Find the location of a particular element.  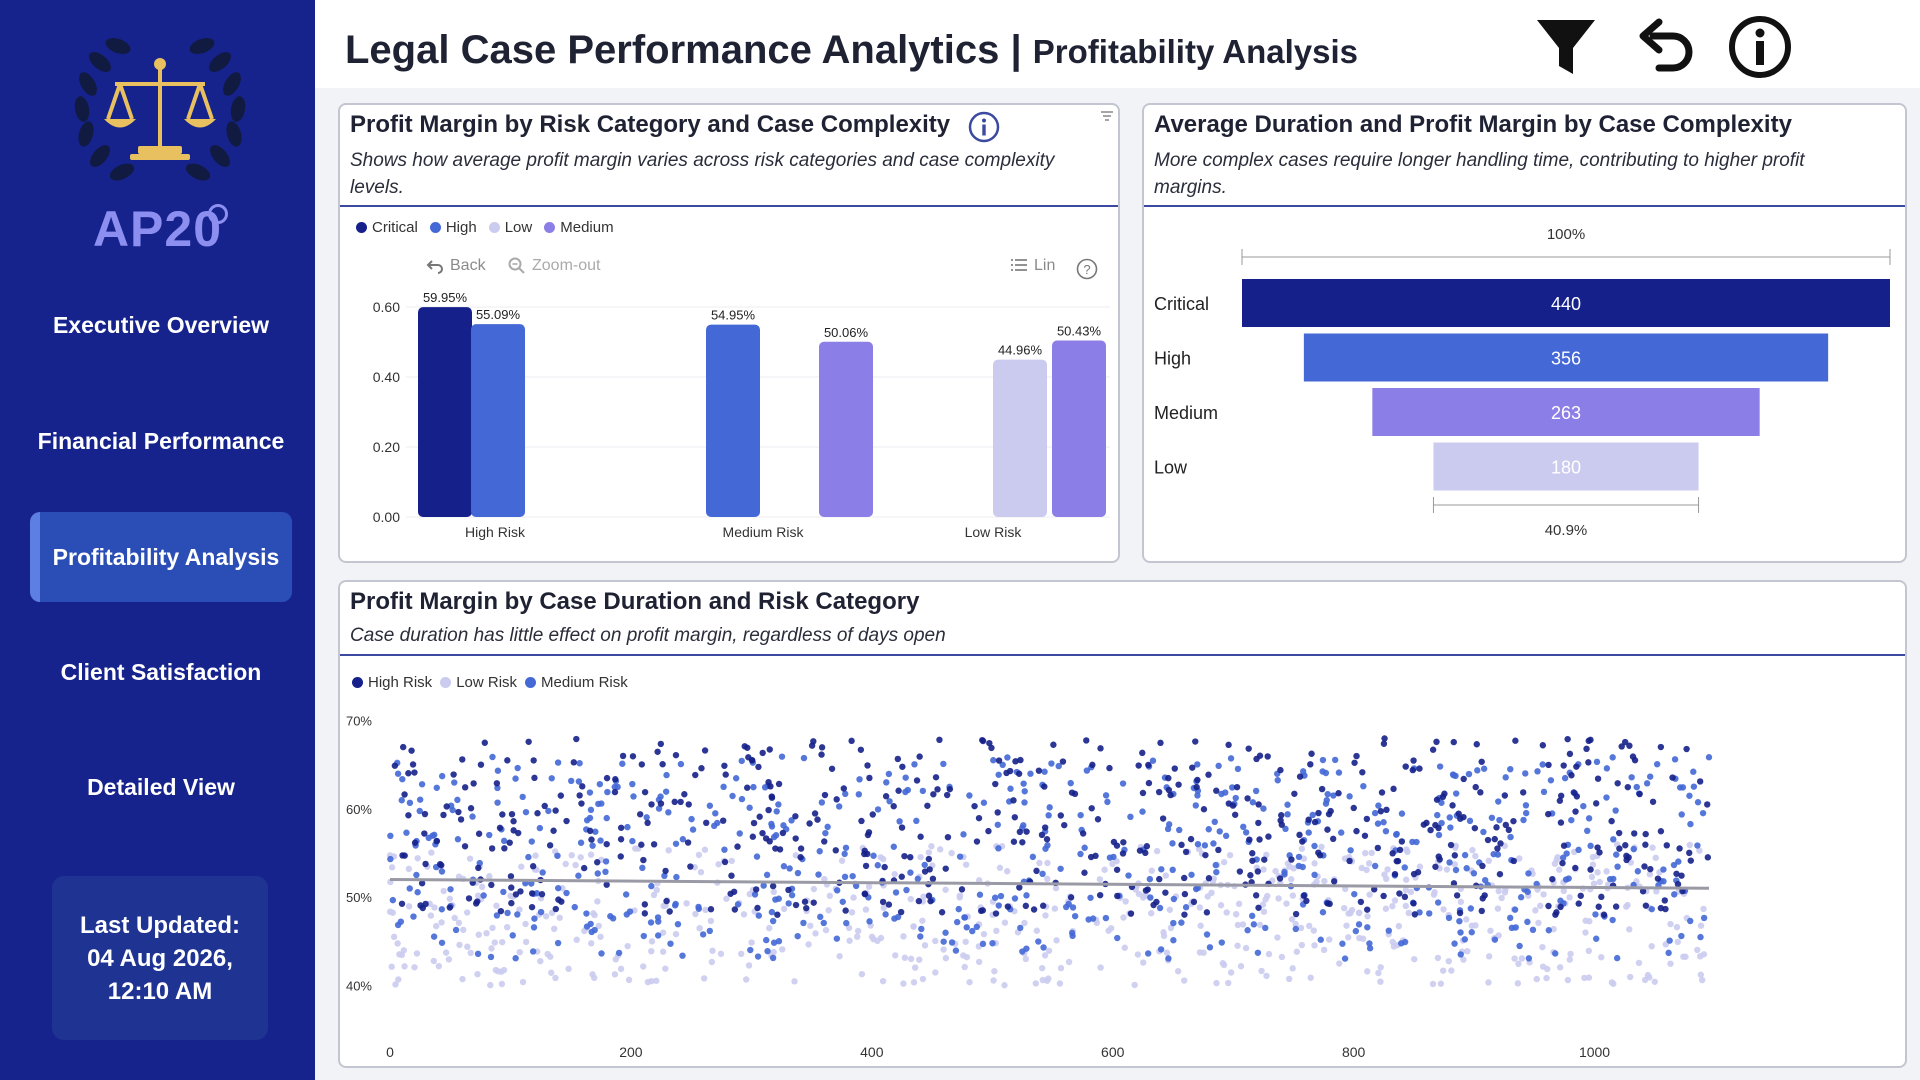

nav-profitability-analysis: Profitability Analysis is located at coordinates (161, 557).